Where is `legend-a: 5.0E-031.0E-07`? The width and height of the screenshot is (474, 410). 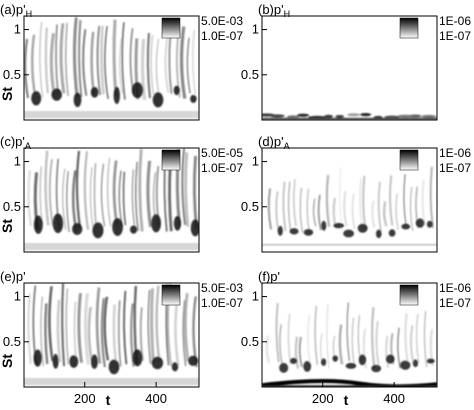 legend-a: 5.0E-031.0E-07 is located at coordinates (202, 28).